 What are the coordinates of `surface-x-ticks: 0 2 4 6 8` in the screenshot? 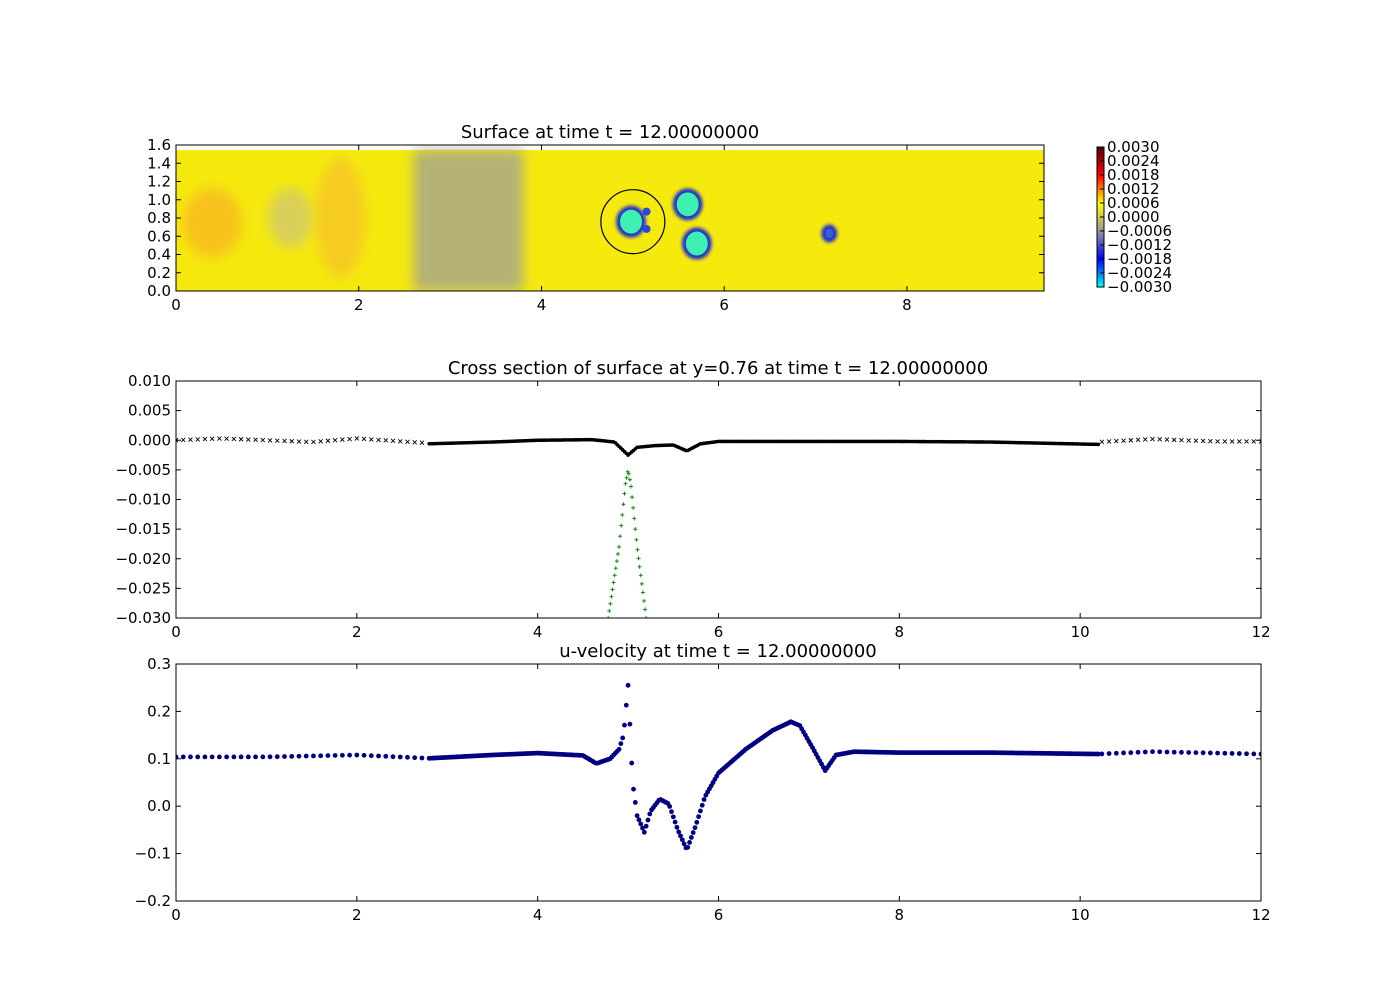 It's located at (541, 229).